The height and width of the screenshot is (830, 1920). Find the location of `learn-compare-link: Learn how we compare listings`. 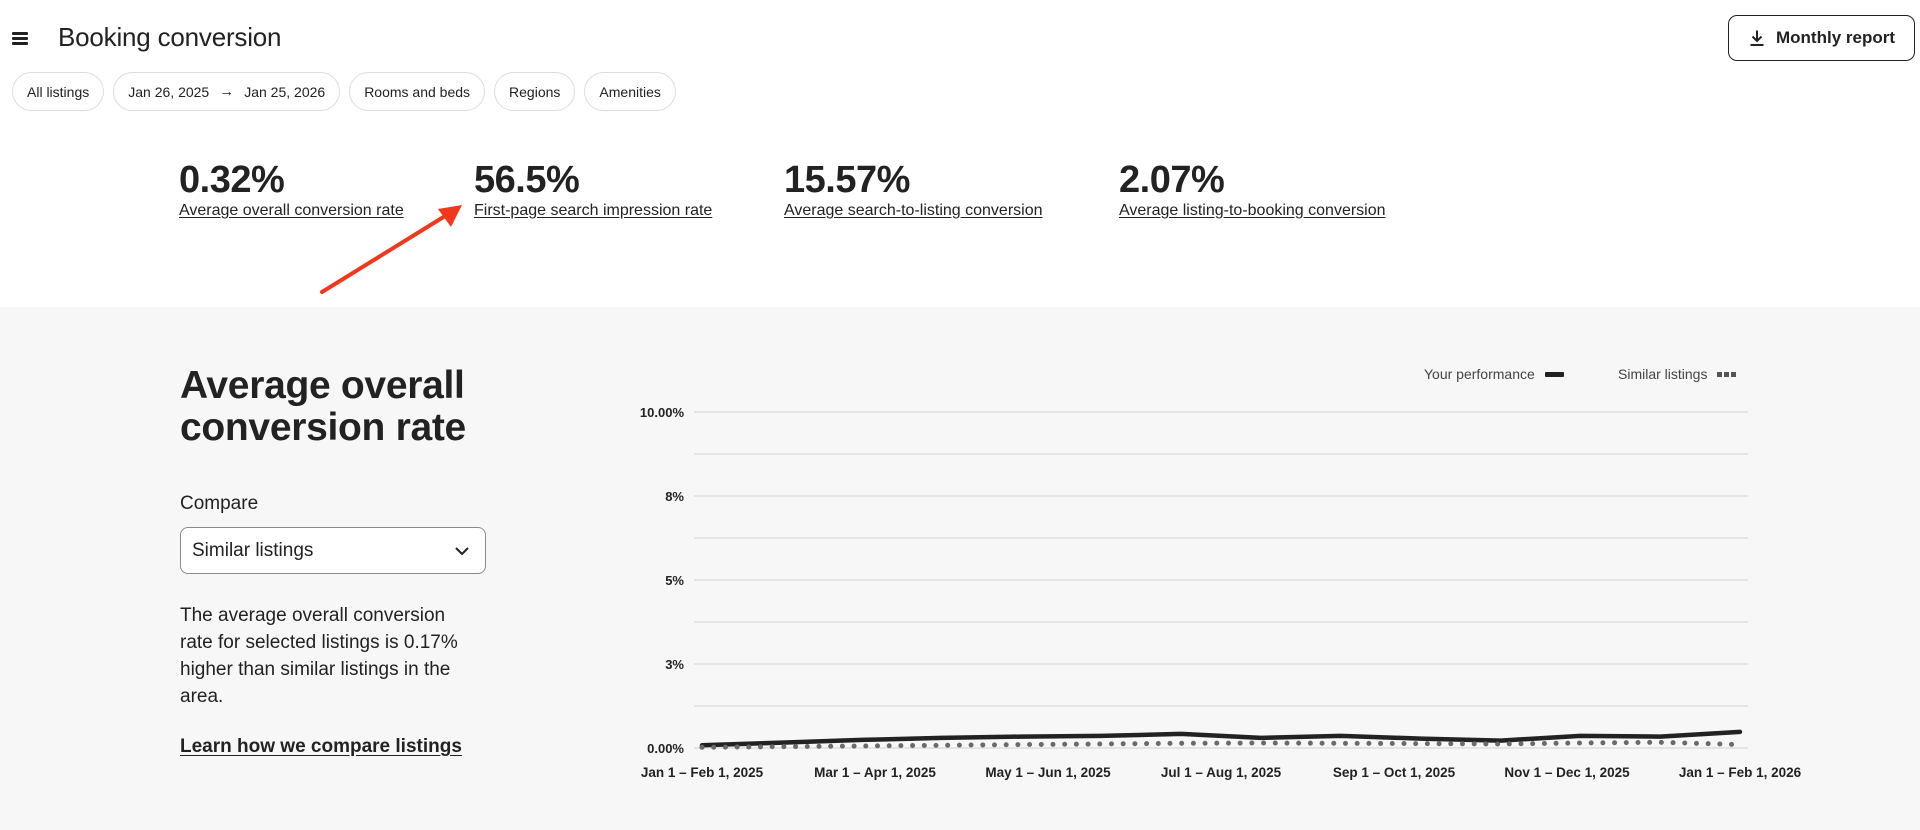

learn-compare-link: Learn how we compare listings is located at coordinates (321, 746).